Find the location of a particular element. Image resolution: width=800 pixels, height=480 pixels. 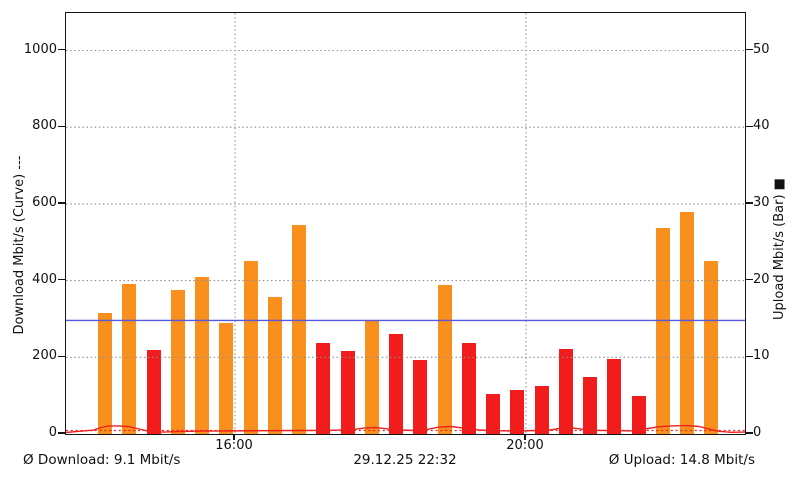

left-axis-tick-1000: 1000 is located at coordinates (40, 49).